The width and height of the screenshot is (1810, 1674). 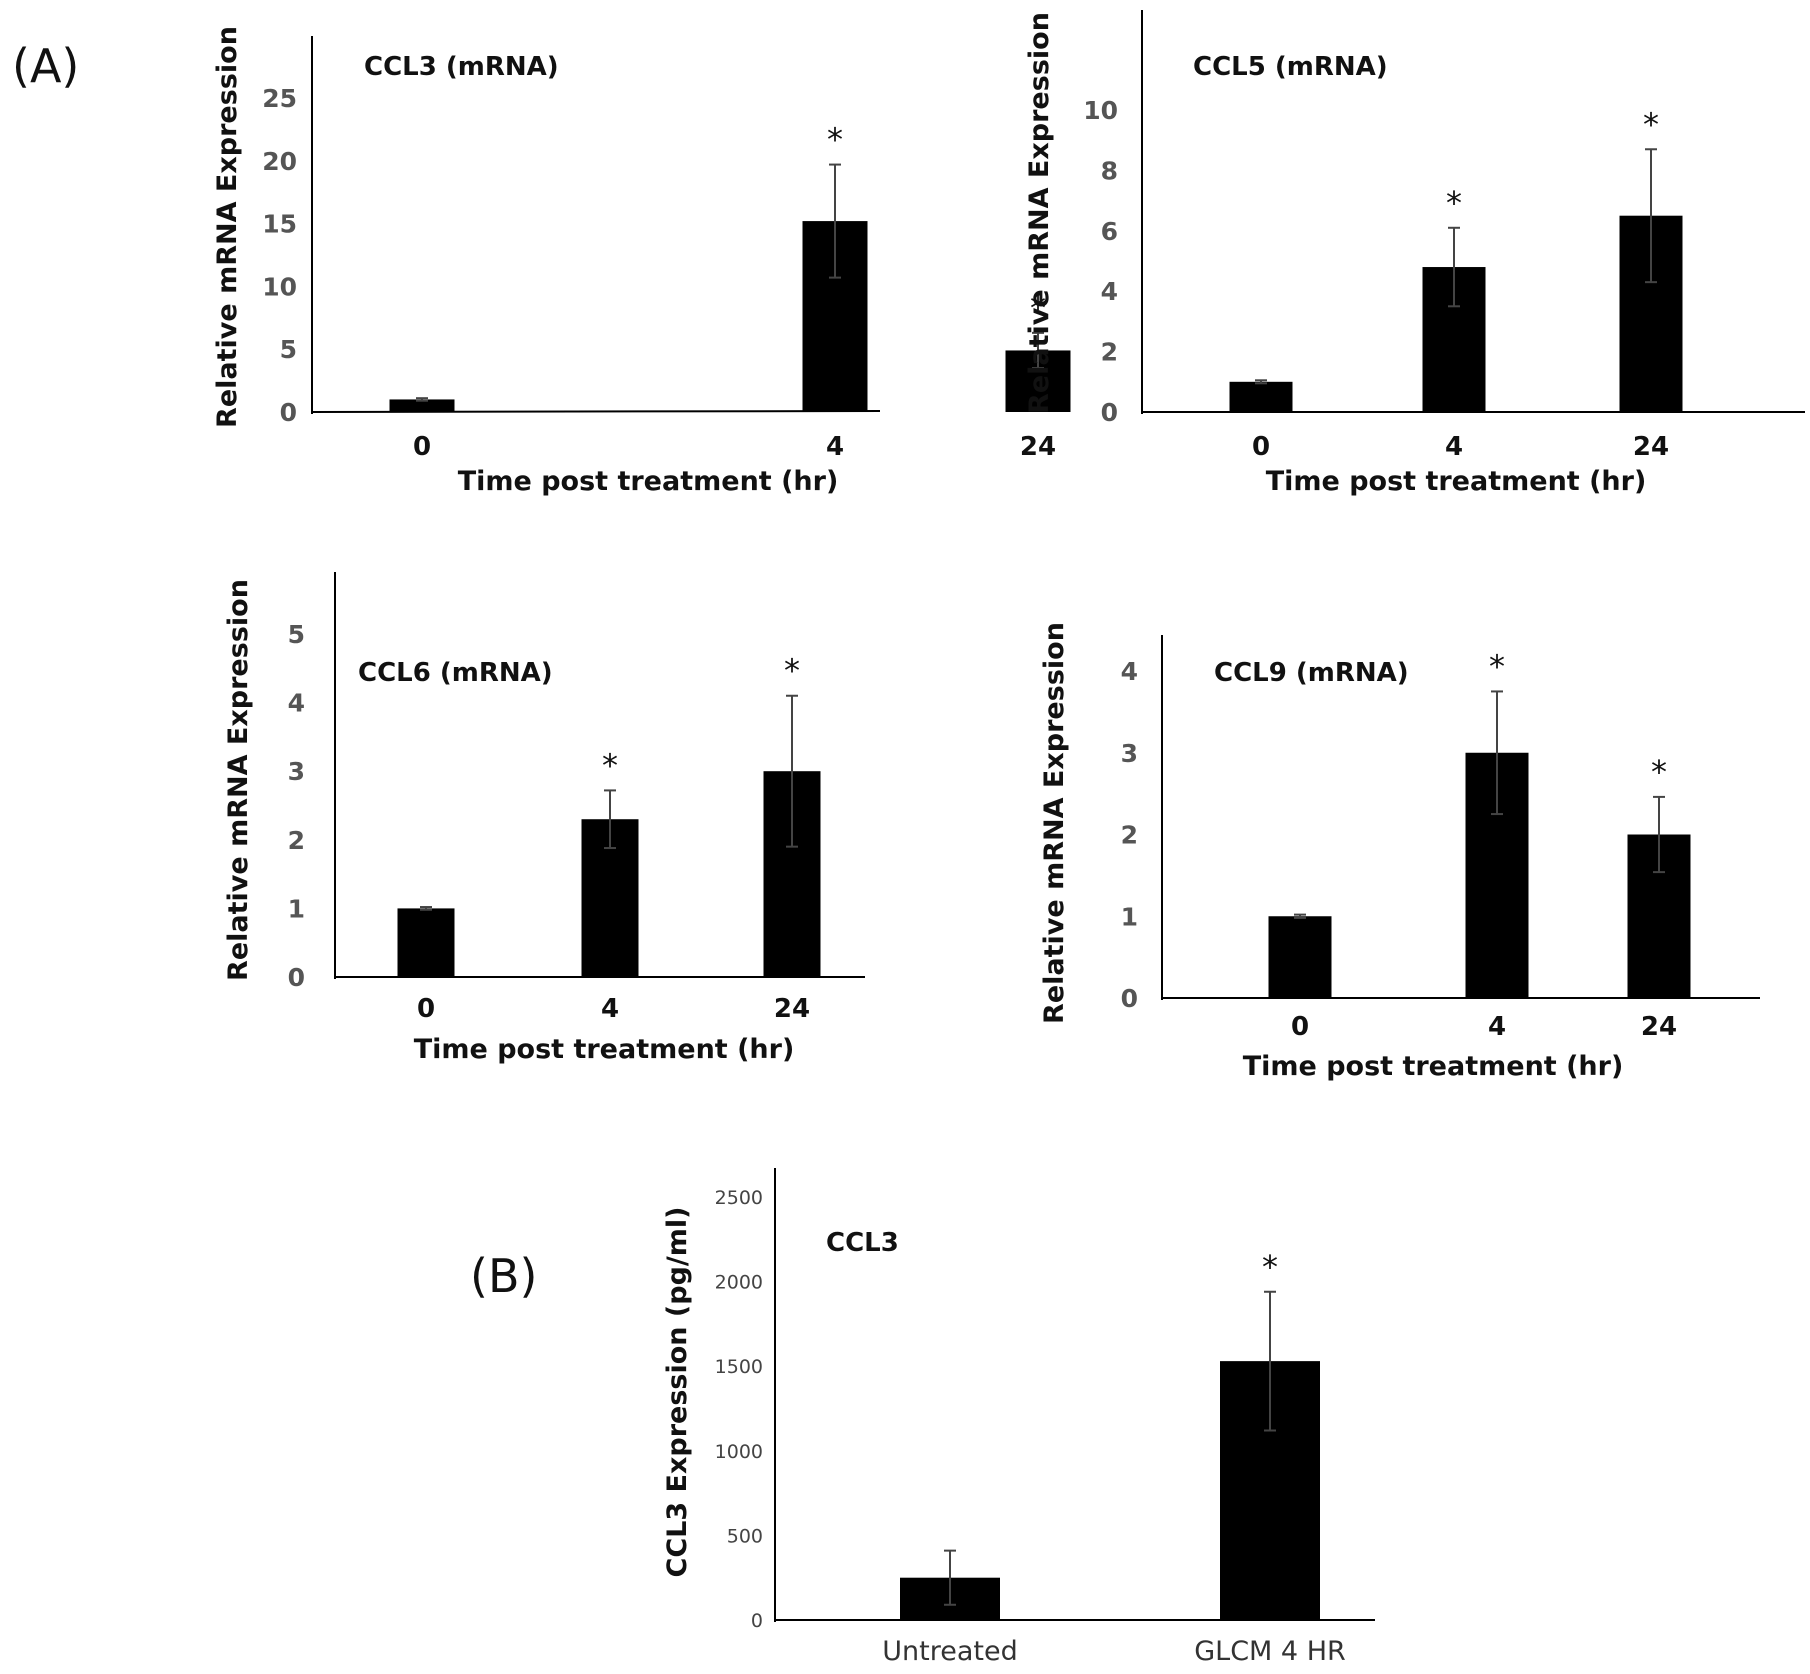 What do you see at coordinates (739, 1452) in the screenshot?
I see `y-tick-label: 1000` at bounding box center [739, 1452].